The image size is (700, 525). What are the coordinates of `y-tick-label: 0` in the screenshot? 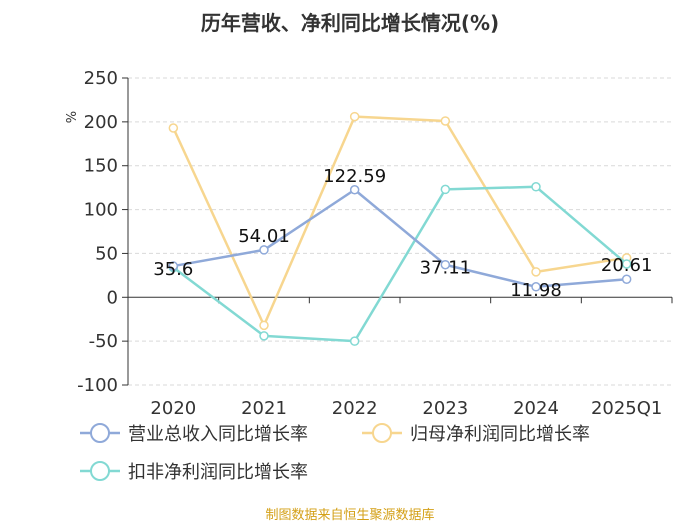 It's located at (112, 297).